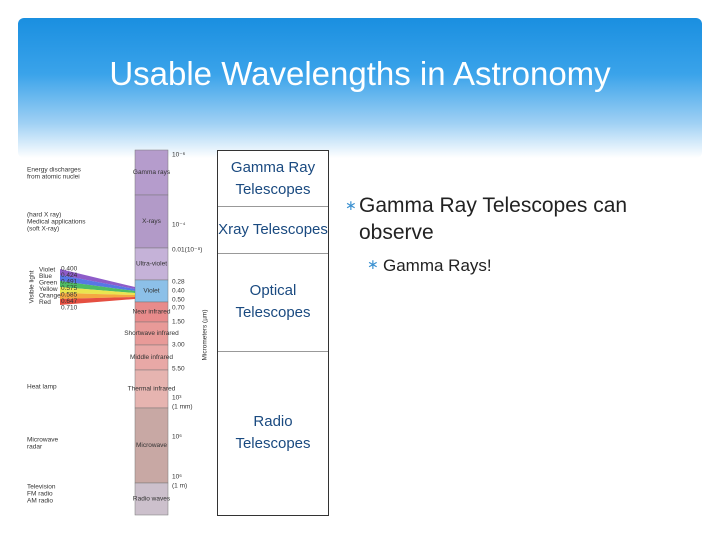 This screenshot has height=540, width=720. Describe the element at coordinates (69, 288) in the screenshot. I see `visible-value: 0.575` at that location.